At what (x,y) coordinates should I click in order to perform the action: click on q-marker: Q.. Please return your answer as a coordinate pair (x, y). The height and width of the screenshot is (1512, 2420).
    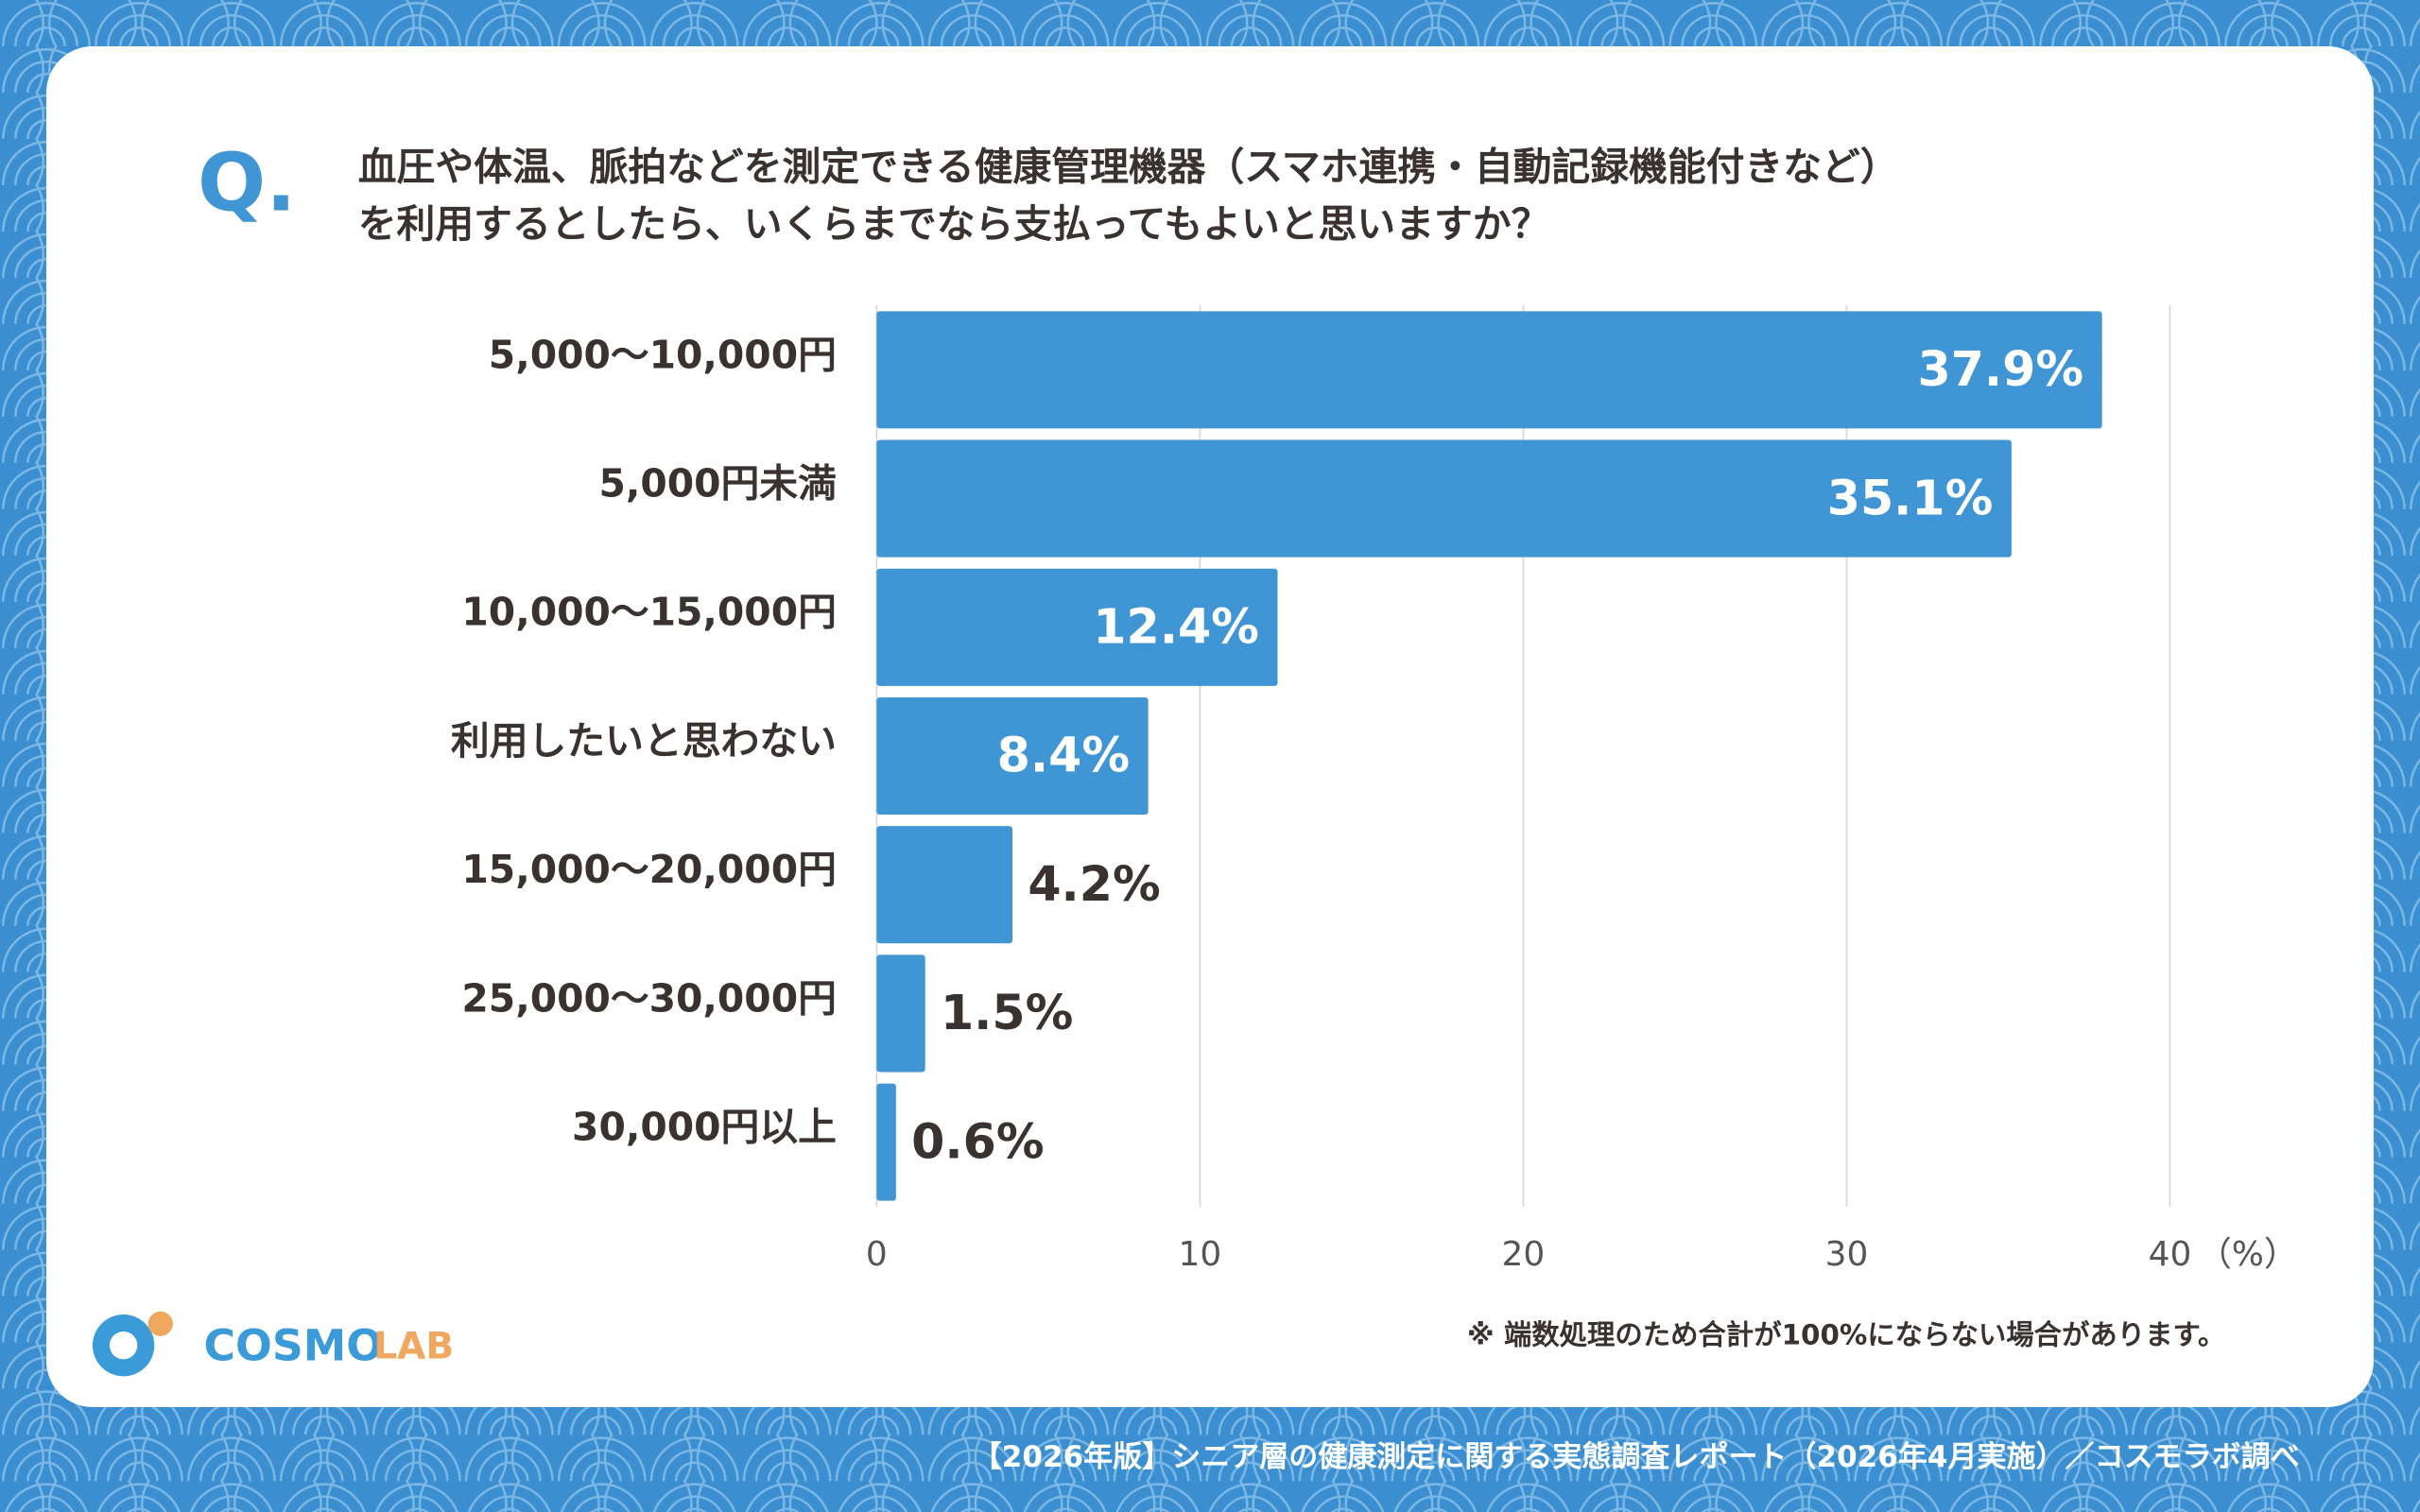
    Looking at the image, I should click on (247, 184).